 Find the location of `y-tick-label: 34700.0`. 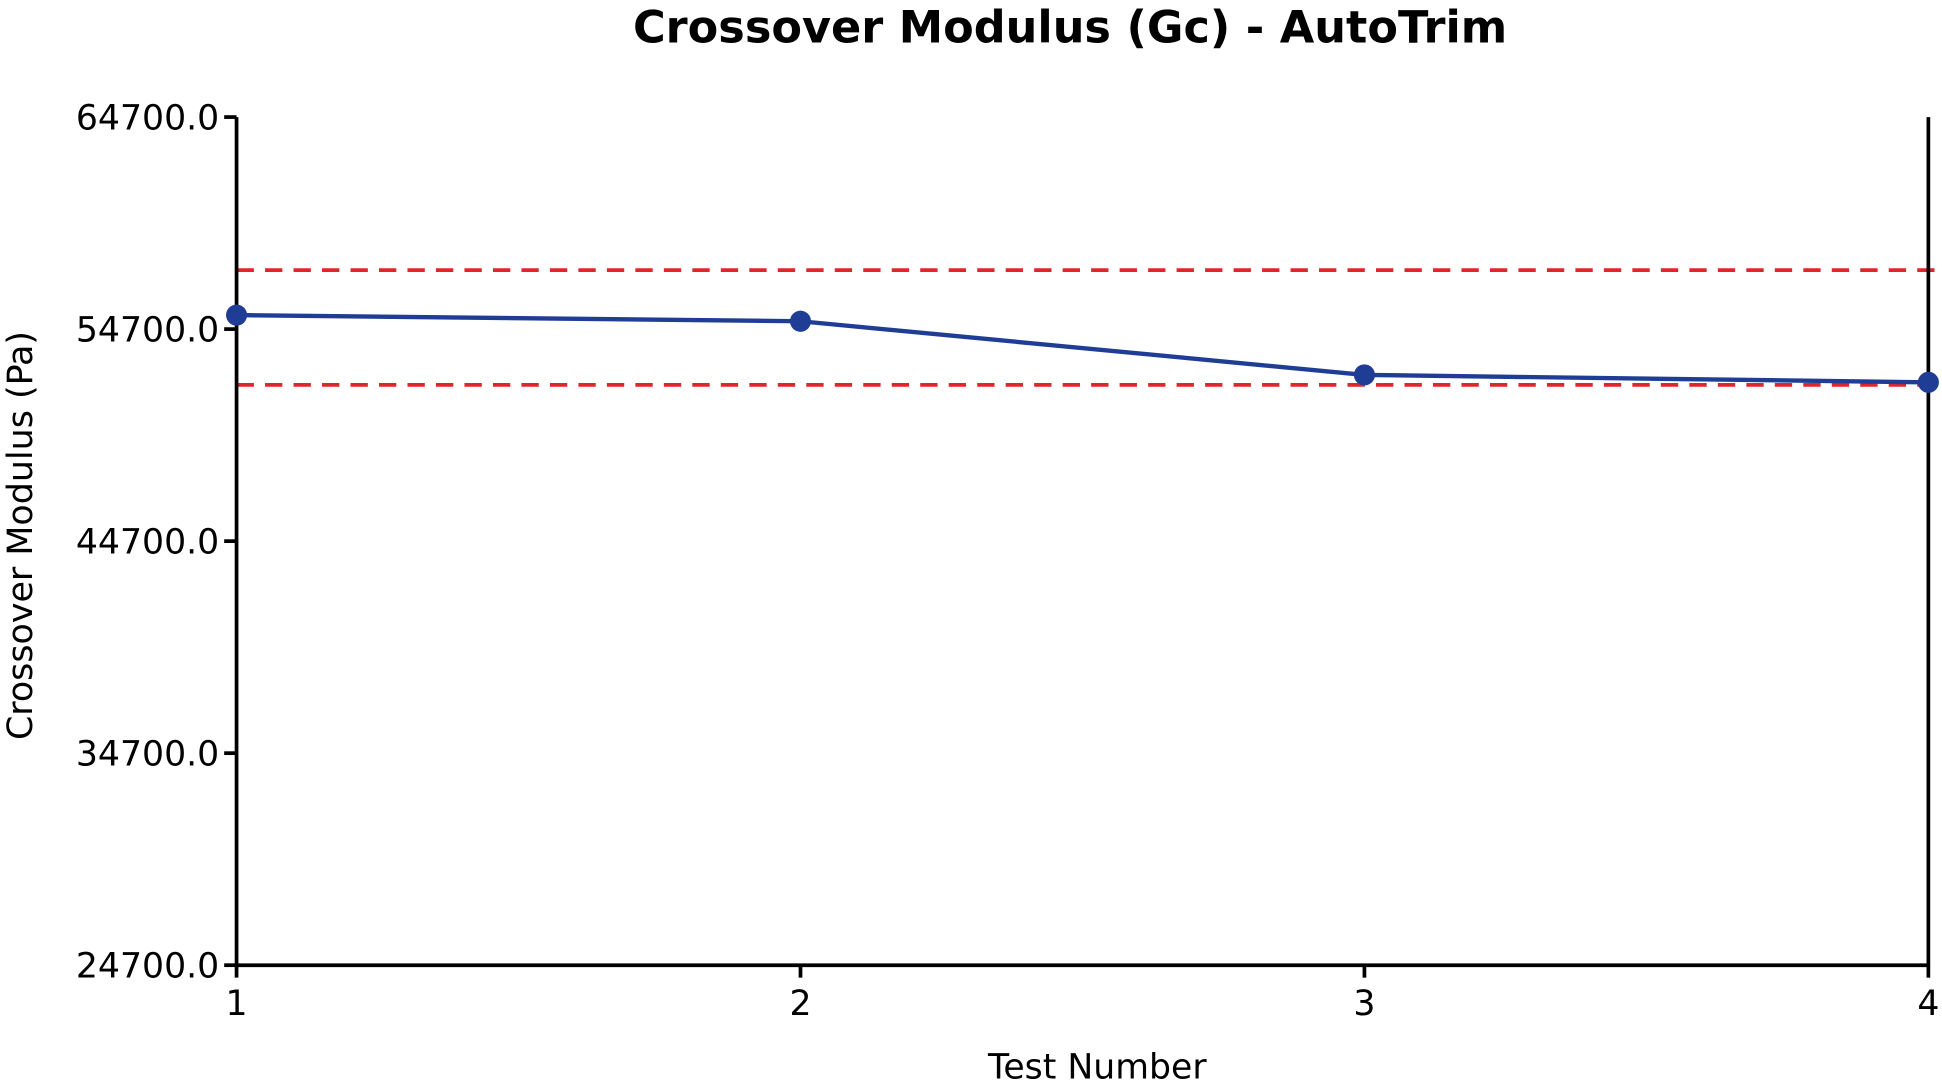

y-tick-label: 34700.0 is located at coordinates (147, 755).